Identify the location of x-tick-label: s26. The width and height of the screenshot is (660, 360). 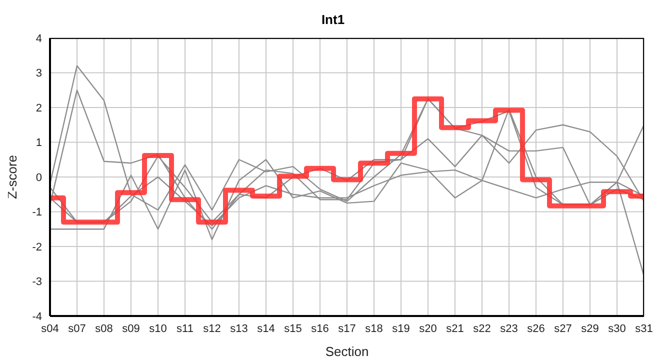
(536, 328).